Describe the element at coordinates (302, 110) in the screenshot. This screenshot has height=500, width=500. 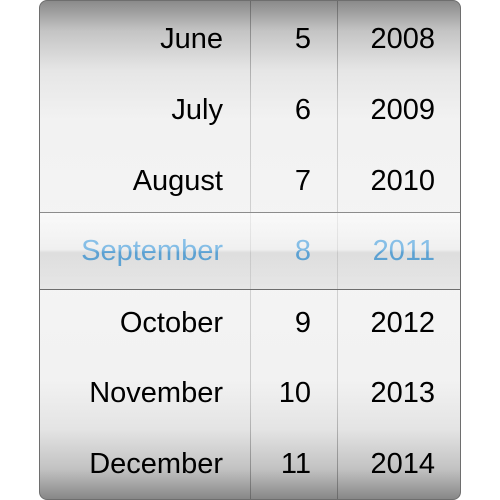
I see `day-option: 6` at that location.